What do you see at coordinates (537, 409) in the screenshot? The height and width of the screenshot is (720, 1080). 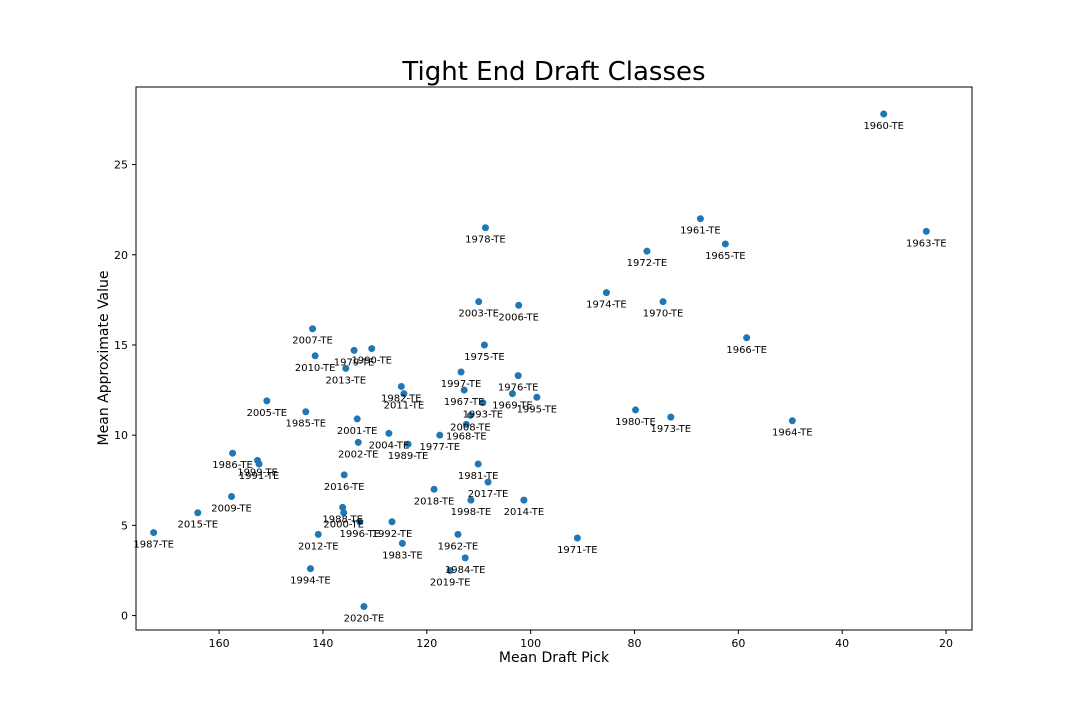 I see `data-label-1995-TE: 1995-TE` at bounding box center [537, 409].